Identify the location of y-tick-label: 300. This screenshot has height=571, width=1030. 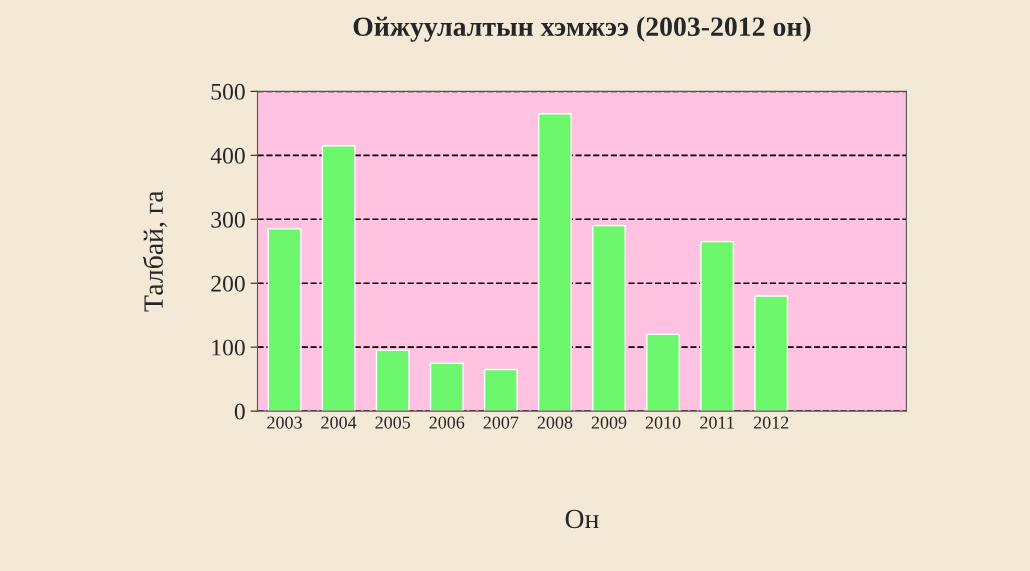
(228, 219).